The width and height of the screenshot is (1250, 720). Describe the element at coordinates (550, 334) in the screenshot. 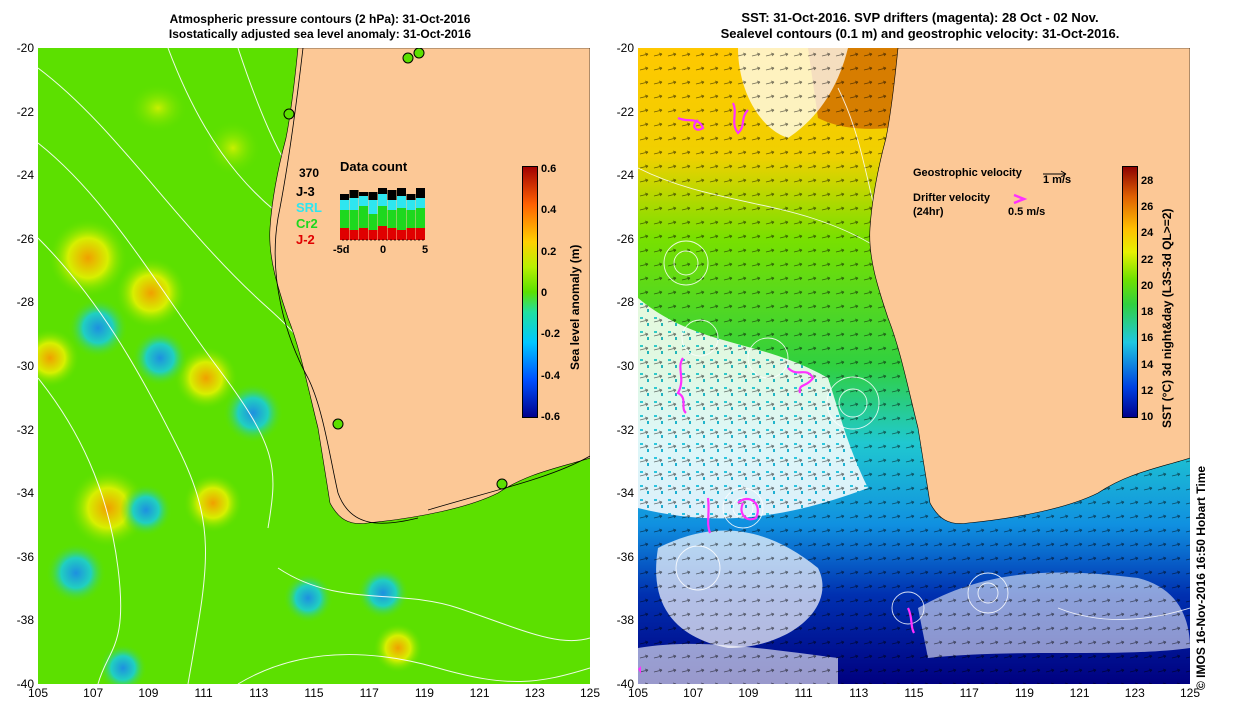

I see `colorbar-tick: -0.2` at that location.